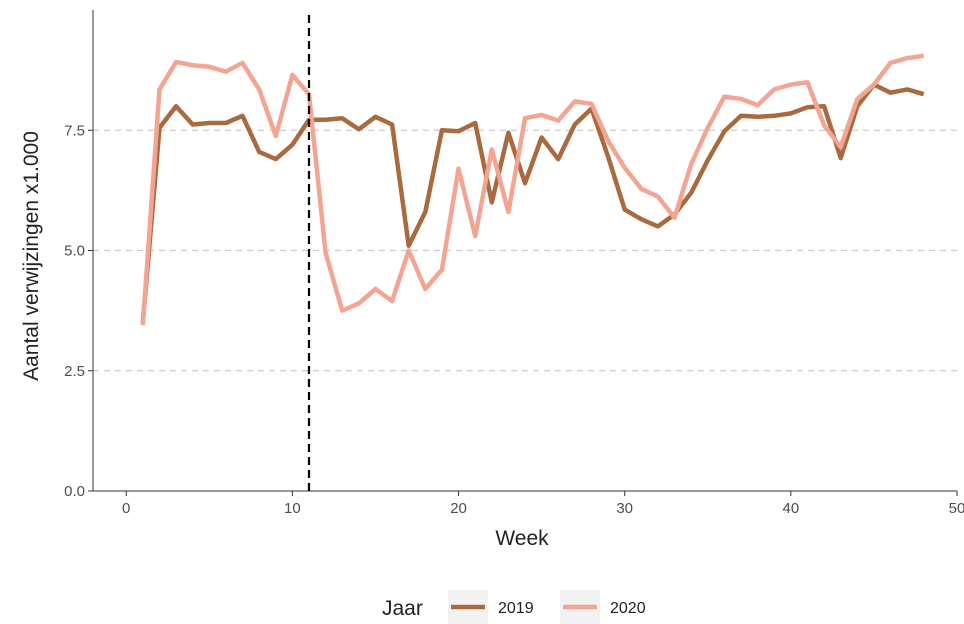 The width and height of the screenshot is (964, 624). I want to click on x-tick-label: 30, so click(624, 508).